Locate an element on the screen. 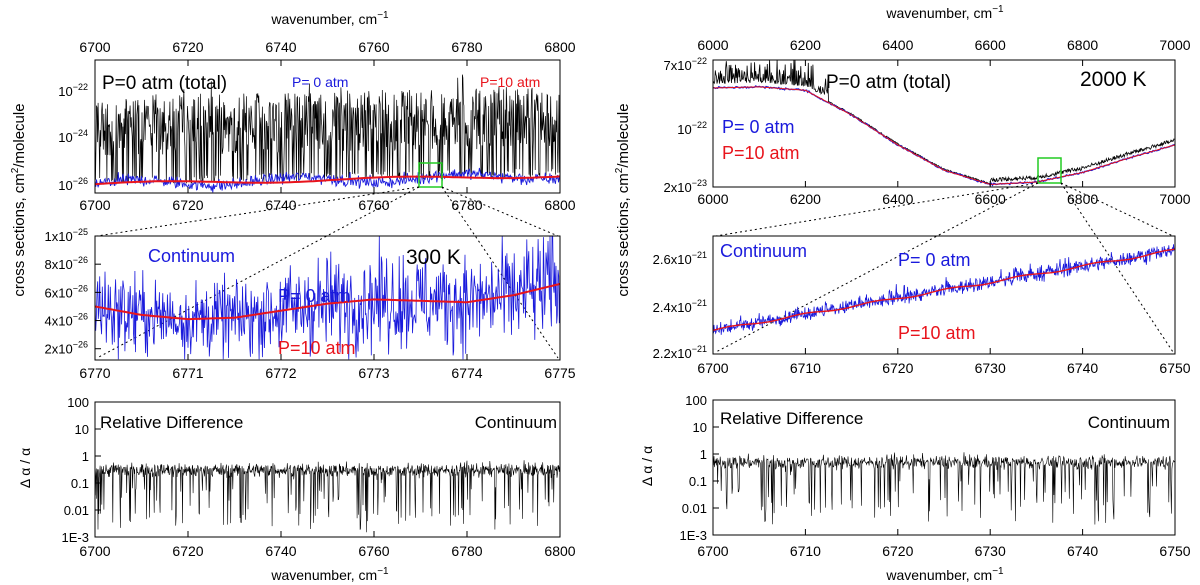 This screenshot has width=1200, height=585. left-p2-yticklabel-4: 2x10⁻²⁶ is located at coordinates (66, 348).